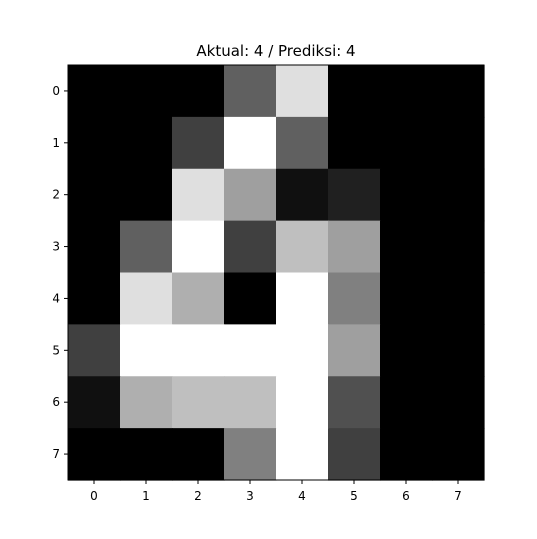 This screenshot has height=539, width=537. Describe the element at coordinates (146, 247) in the screenshot. I see `heatmap-cell-r3-c1` at that location.